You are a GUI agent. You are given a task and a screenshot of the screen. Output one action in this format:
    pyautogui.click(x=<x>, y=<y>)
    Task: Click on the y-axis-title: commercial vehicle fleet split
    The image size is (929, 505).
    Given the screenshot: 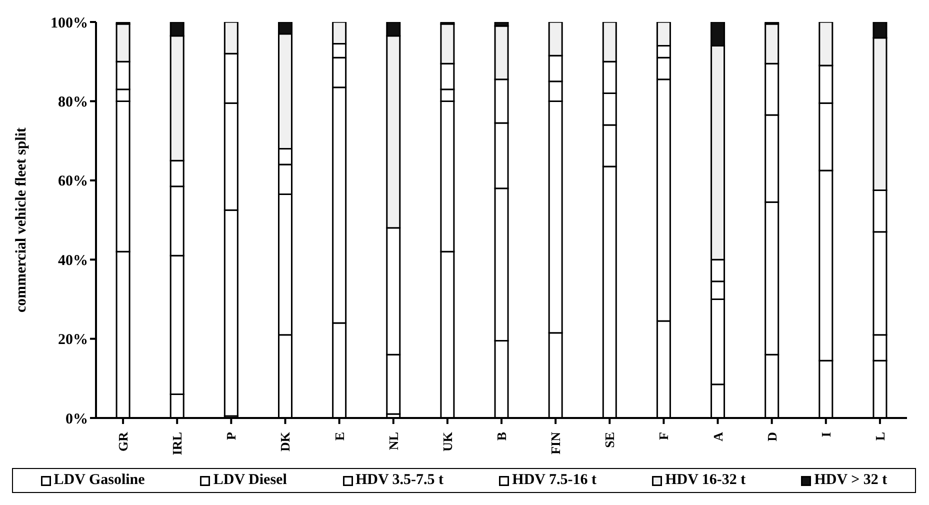 What is the action you would take?
    pyautogui.click(x=21, y=220)
    